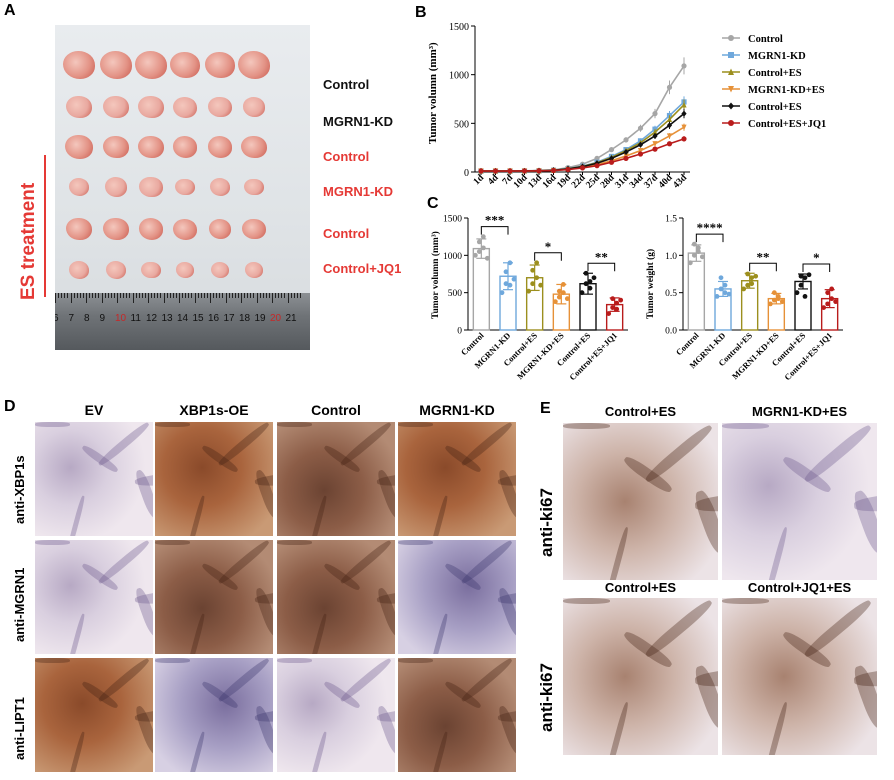  What do you see at coordinates (640, 411) in the screenshot?
I see `ki67-column-label: Control+ES` at bounding box center [640, 411].